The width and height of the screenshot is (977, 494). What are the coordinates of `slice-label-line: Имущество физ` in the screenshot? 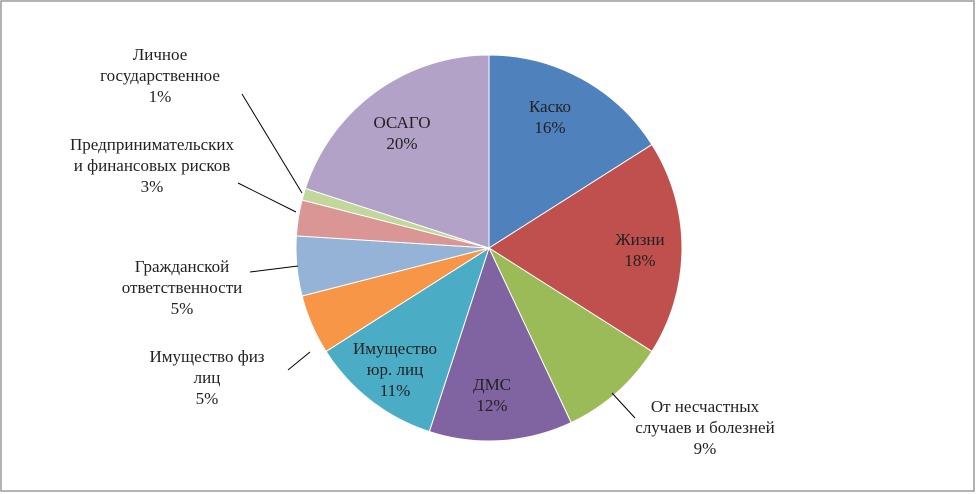 It's located at (206, 356).